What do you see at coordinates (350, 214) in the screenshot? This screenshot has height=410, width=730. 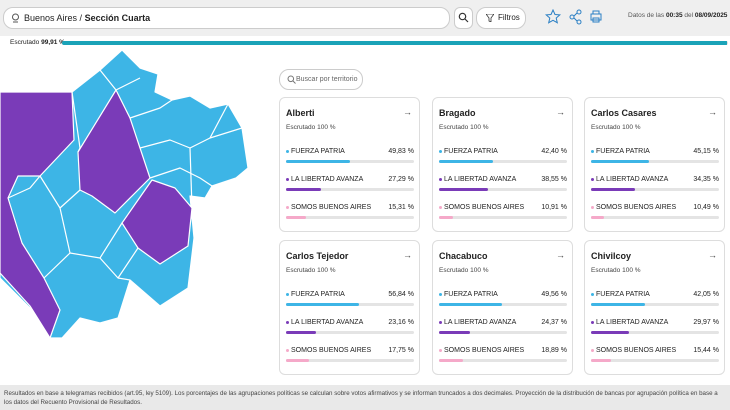 I see `party-row: SOMOS BUENOS AIRES 15,31 %` at bounding box center [350, 214].